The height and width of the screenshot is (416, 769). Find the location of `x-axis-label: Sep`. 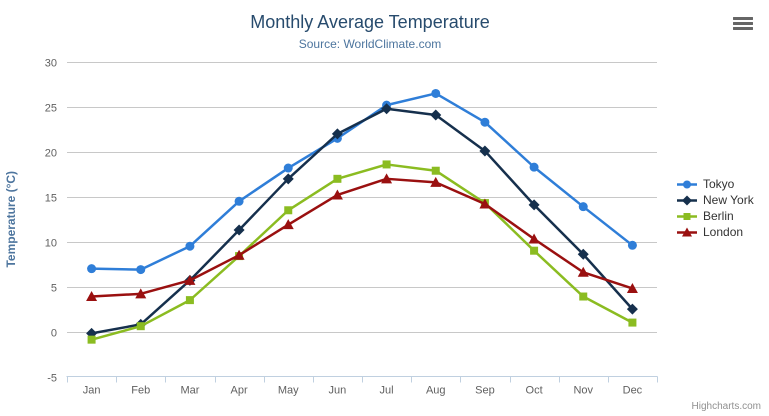

x-axis-label: Sep is located at coordinates (485, 391).